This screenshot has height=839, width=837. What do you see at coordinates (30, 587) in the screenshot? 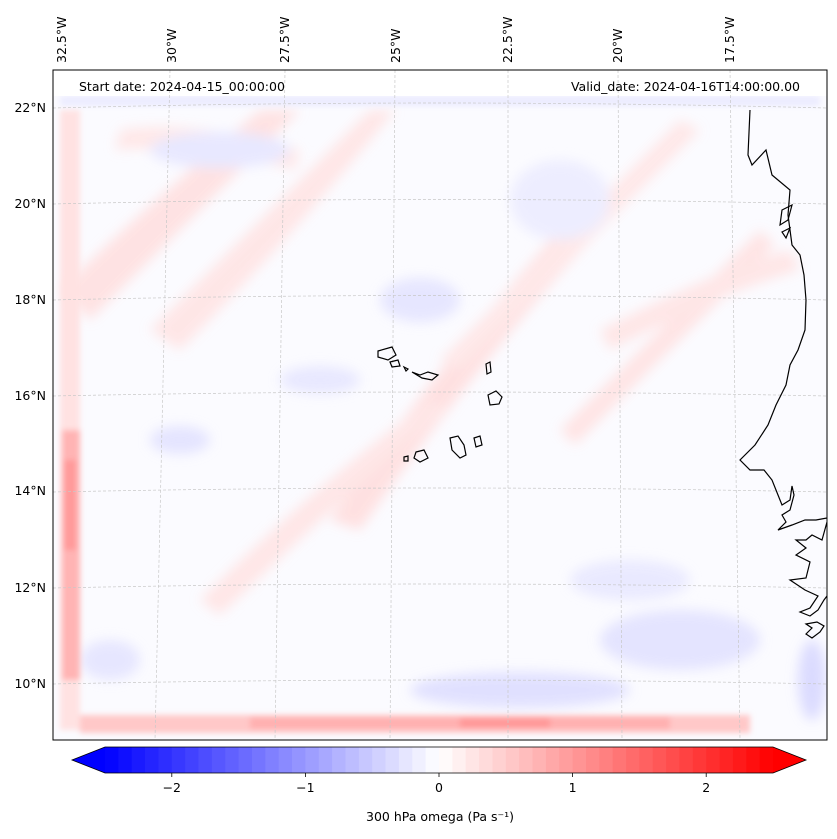
I see `lat-label: 12°N` at bounding box center [30, 587].